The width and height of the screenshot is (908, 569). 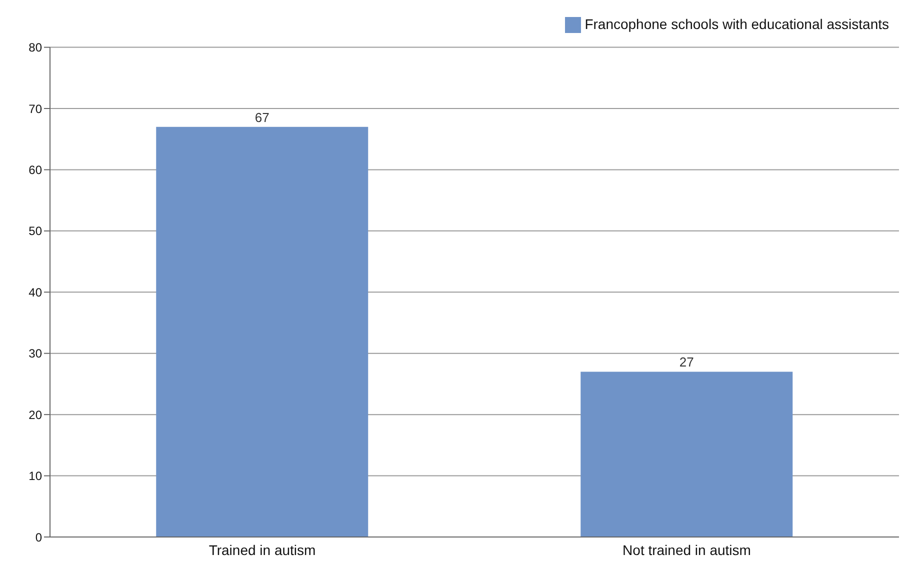 What do you see at coordinates (686, 550) in the screenshot?
I see `x-tick-label: Not trained in autism` at bounding box center [686, 550].